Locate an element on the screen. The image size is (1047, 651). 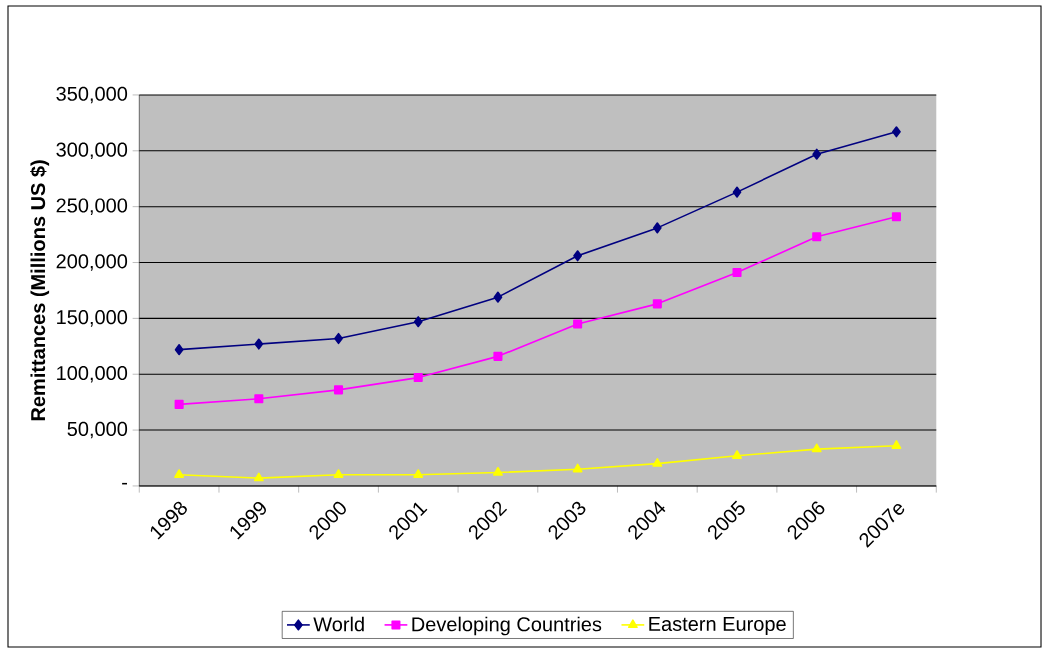
y-tick-label: 50,000 is located at coordinates (97, 430).